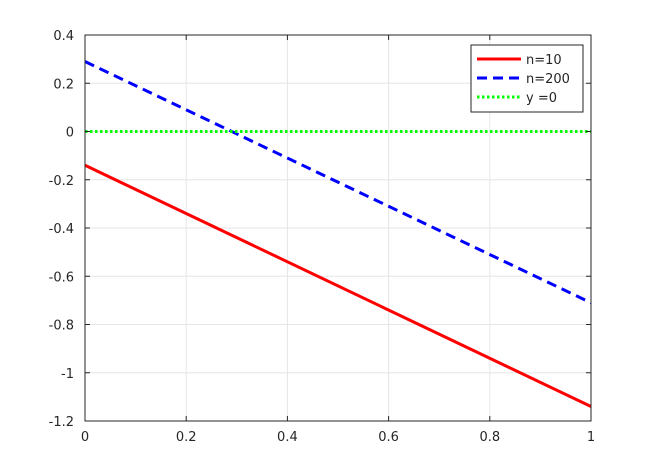 Image resolution: width=654 pixels, height=474 pixels. What do you see at coordinates (388, 437) in the screenshot?
I see `x-tick-label: 0.6` at bounding box center [388, 437].